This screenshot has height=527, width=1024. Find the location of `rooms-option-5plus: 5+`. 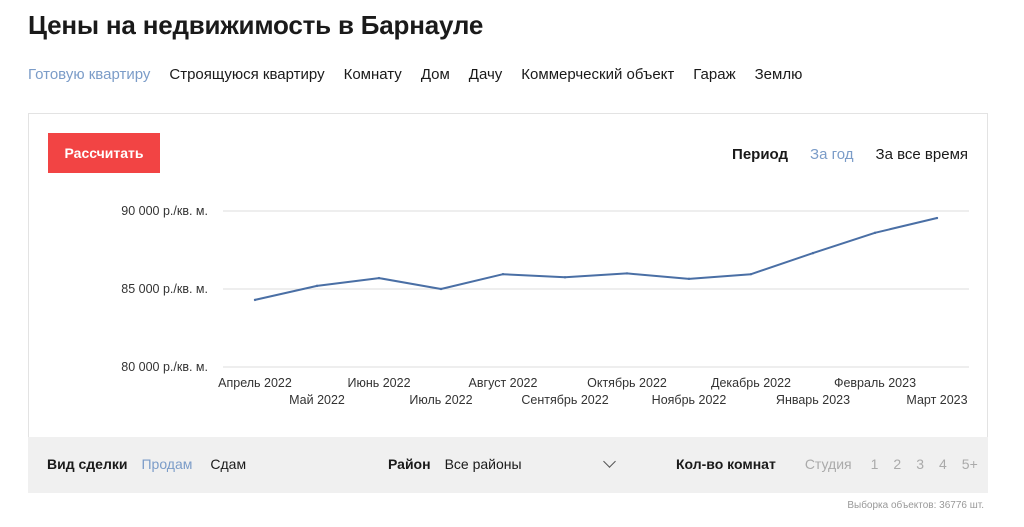

rooms-option-5plus: 5+ is located at coordinates (969, 464).